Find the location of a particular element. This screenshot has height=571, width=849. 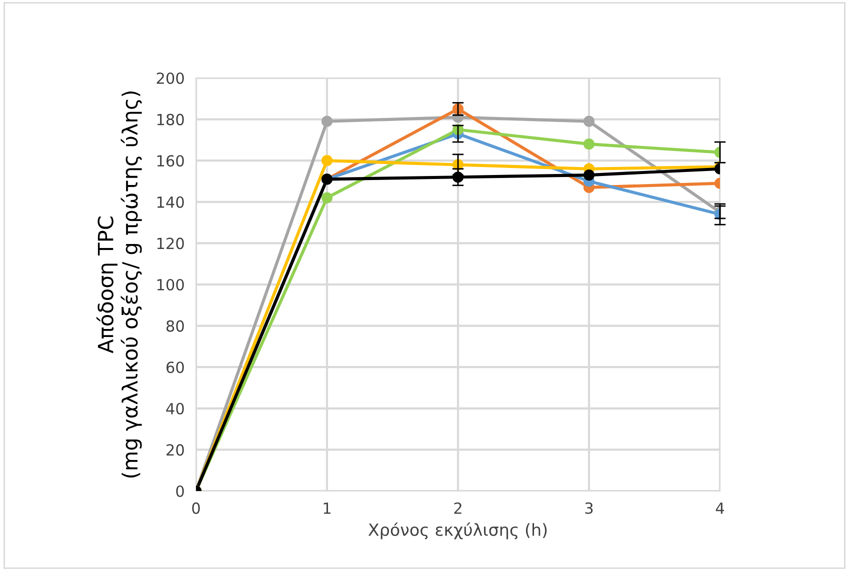

y-tick-label: 100 is located at coordinates (170, 284).